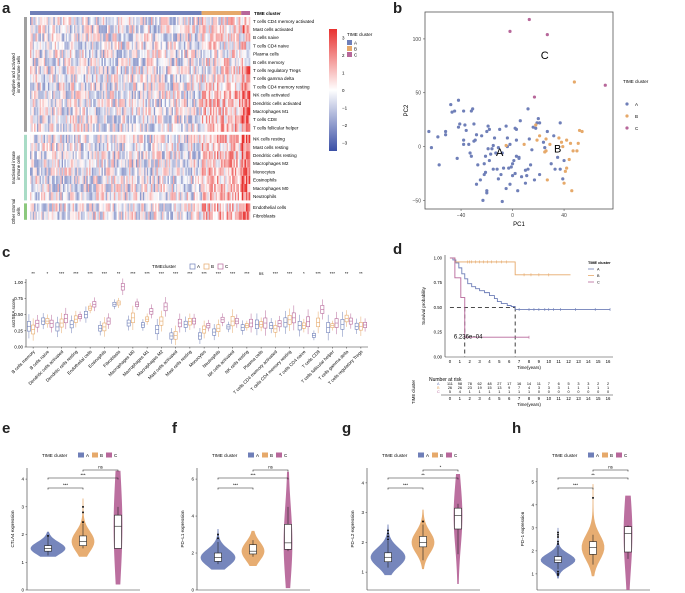 The height and width of the screenshot is (593, 685). Describe the element at coordinates (271, 95) in the screenshot. I see `heatmap-row-label: NK cells activated` at that location.